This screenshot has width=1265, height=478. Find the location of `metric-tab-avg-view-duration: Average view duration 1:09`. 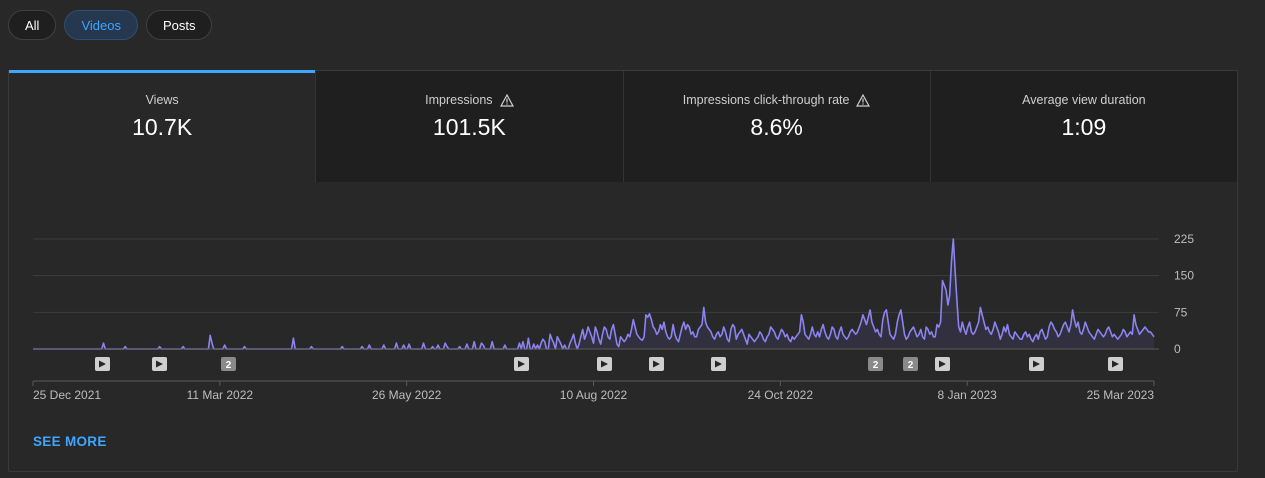

metric-tab-avg-view-duration: Average view duration 1:09 is located at coordinates (1083, 126).